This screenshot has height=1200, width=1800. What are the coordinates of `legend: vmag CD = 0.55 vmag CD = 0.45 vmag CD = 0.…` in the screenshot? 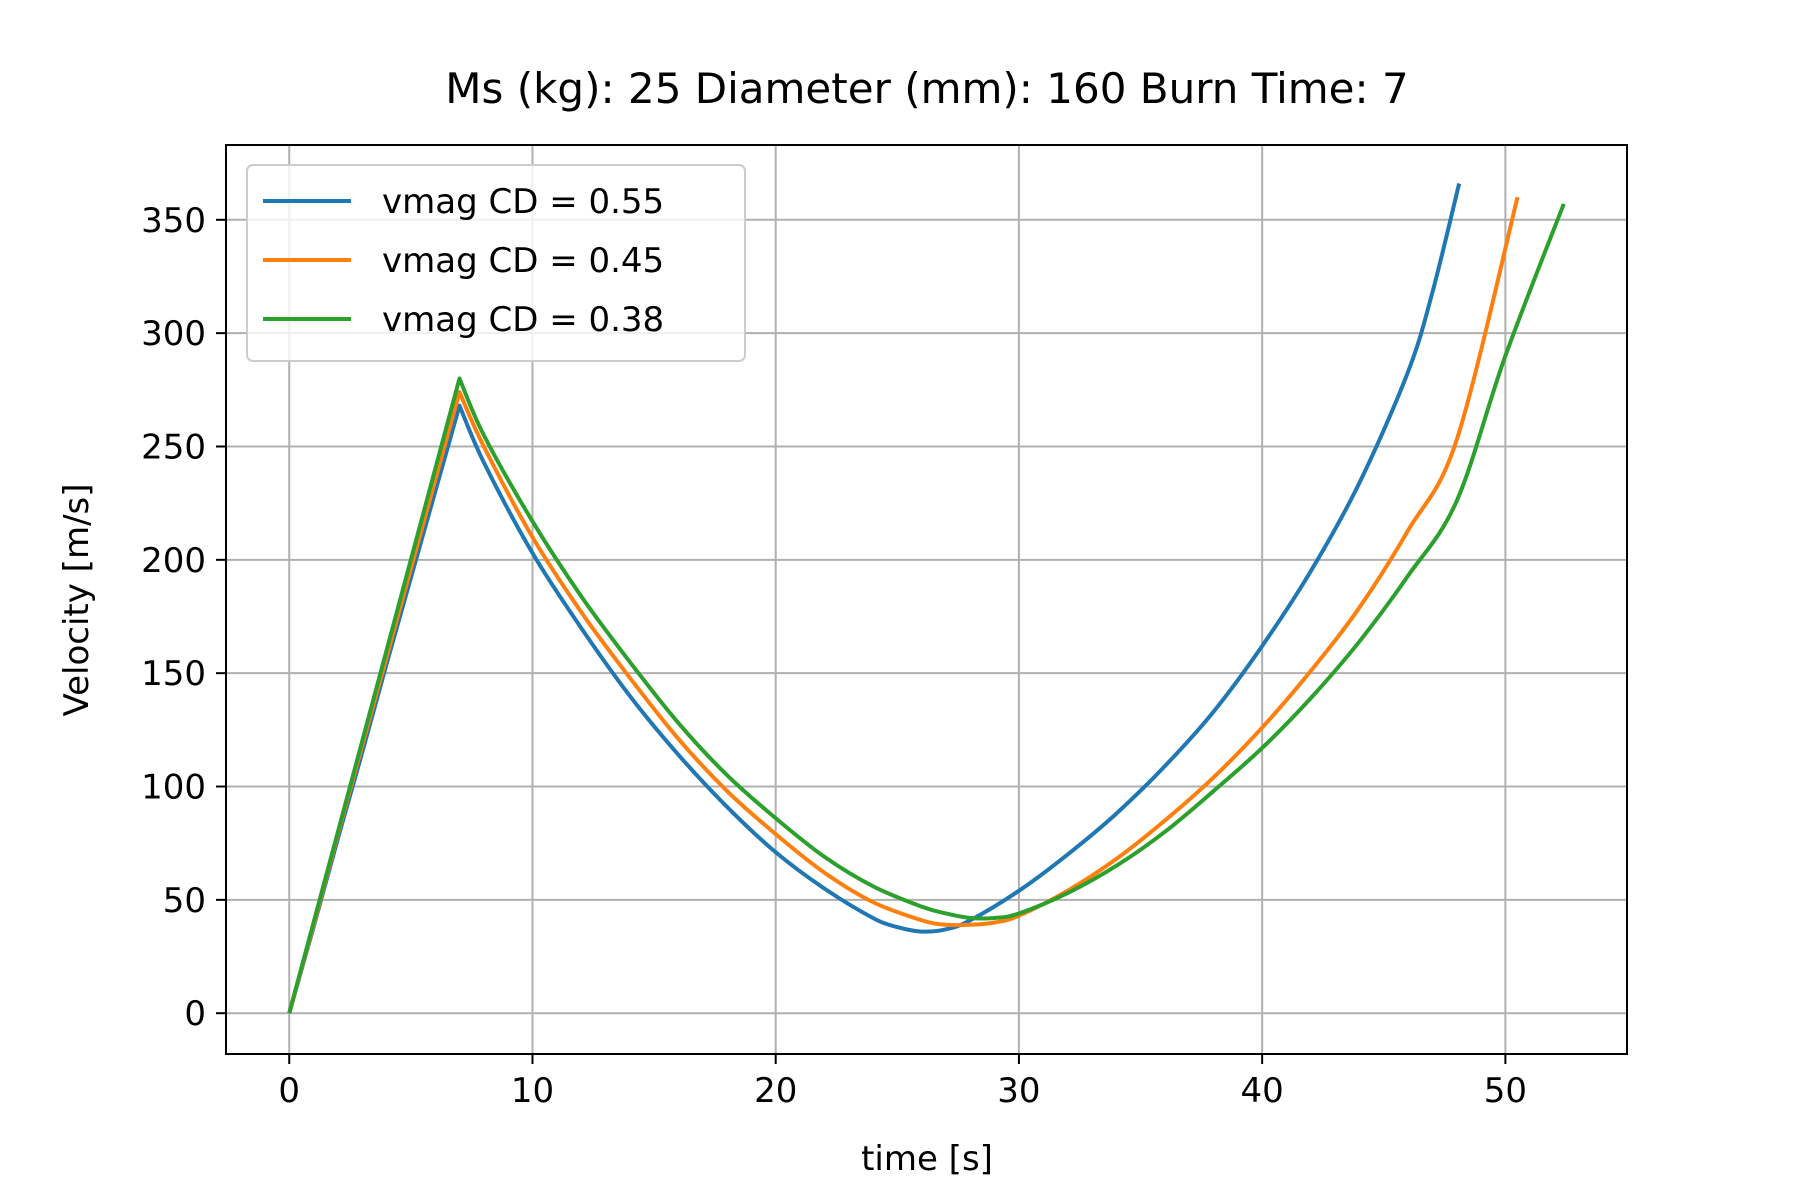 It's located at (496, 263).